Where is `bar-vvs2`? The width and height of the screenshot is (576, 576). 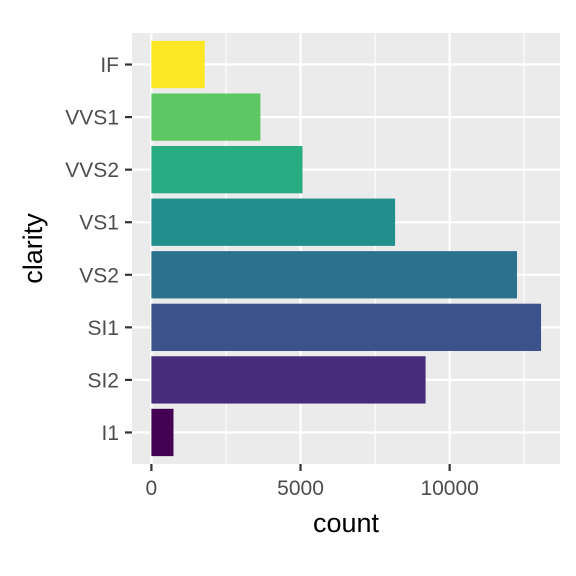 bar-vvs2 is located at coordinates (227, 170).